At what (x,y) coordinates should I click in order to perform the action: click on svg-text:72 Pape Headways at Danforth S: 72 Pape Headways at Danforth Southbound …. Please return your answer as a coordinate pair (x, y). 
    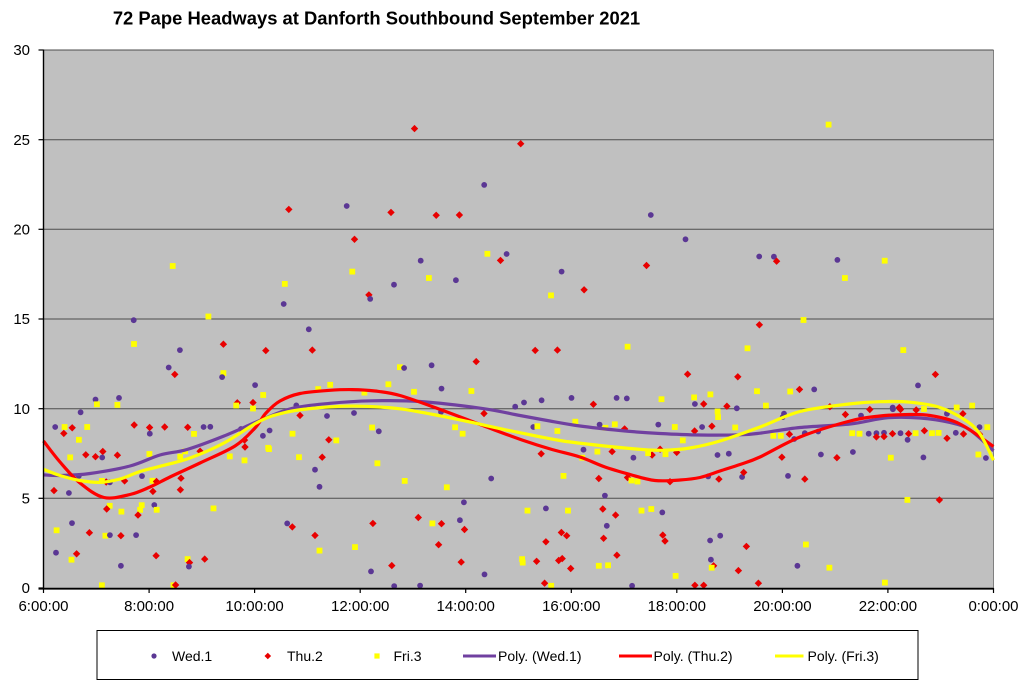
    Looking at the image, I should click on (376, 18).